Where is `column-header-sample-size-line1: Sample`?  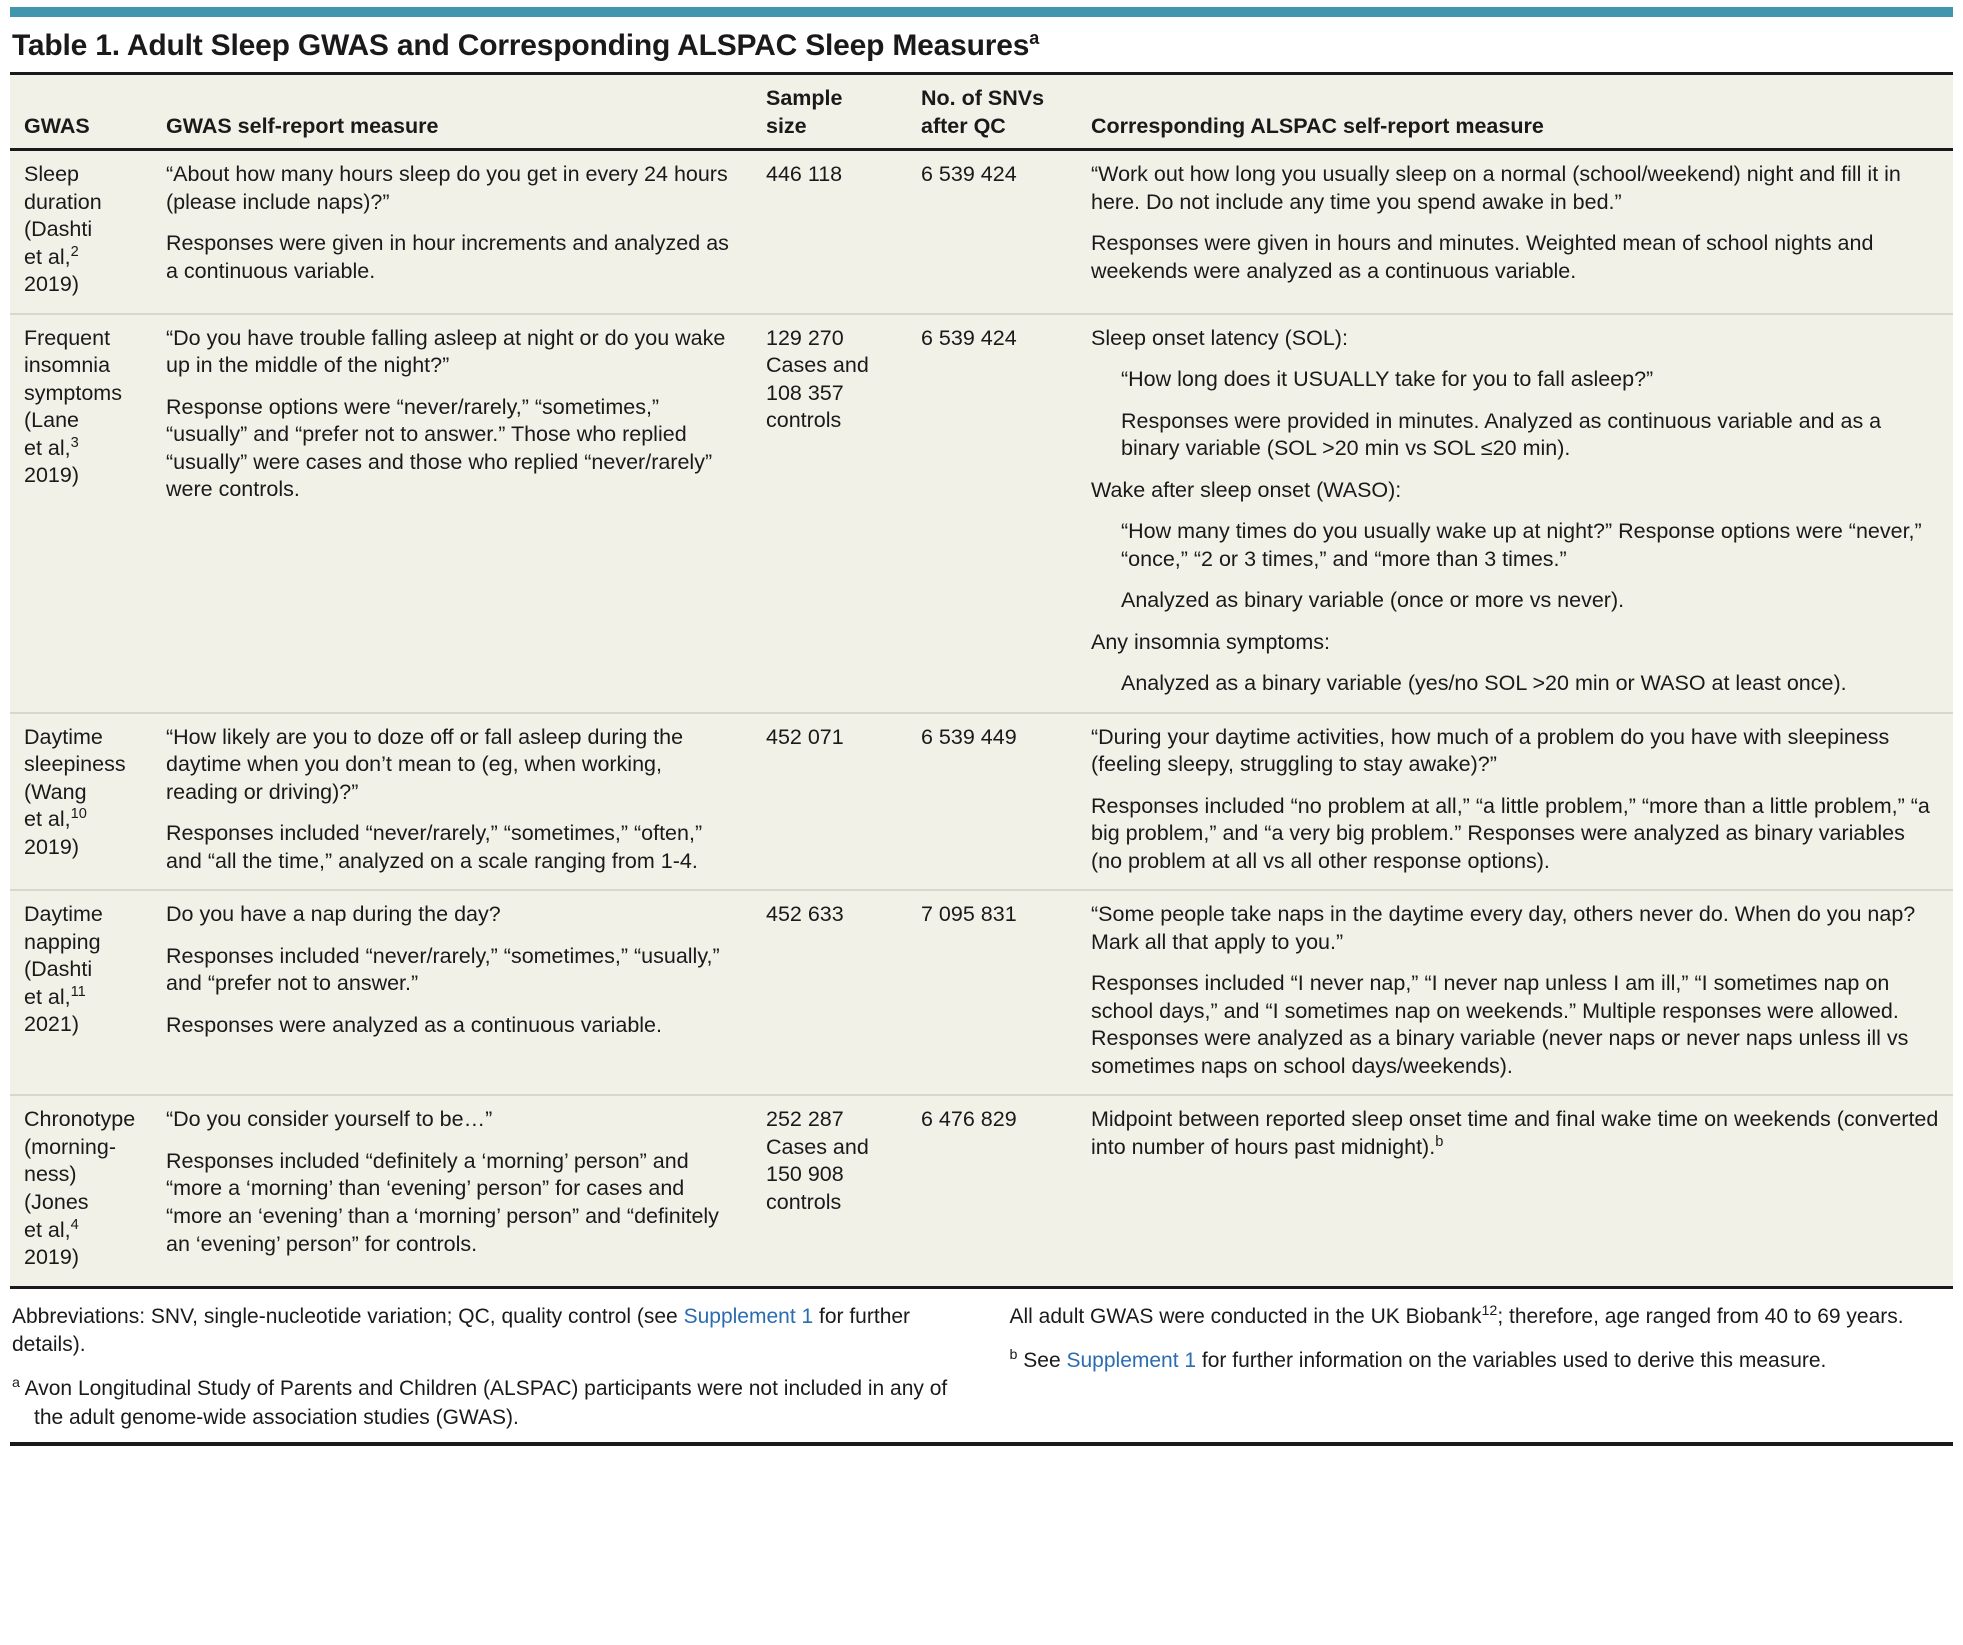
column-header-sample-size-line1: Sample is located at coordinates (804, 98).